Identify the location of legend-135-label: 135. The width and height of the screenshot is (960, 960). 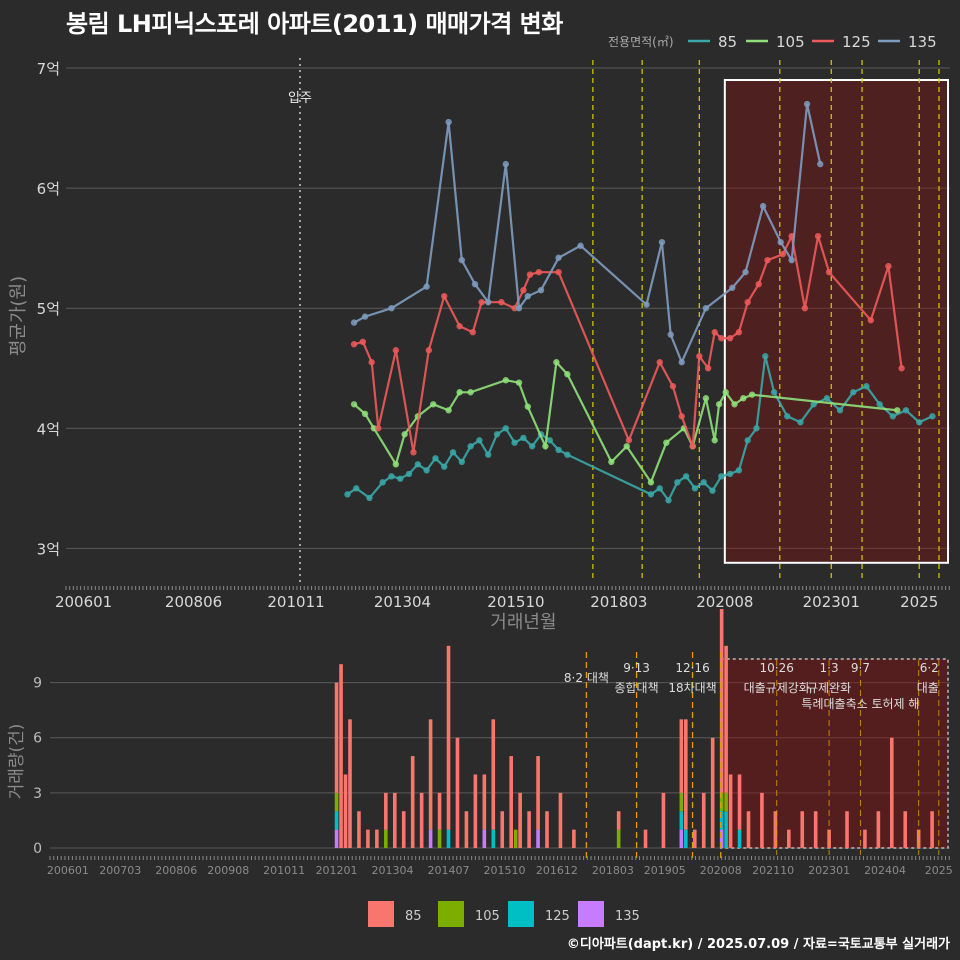
(922, 42).